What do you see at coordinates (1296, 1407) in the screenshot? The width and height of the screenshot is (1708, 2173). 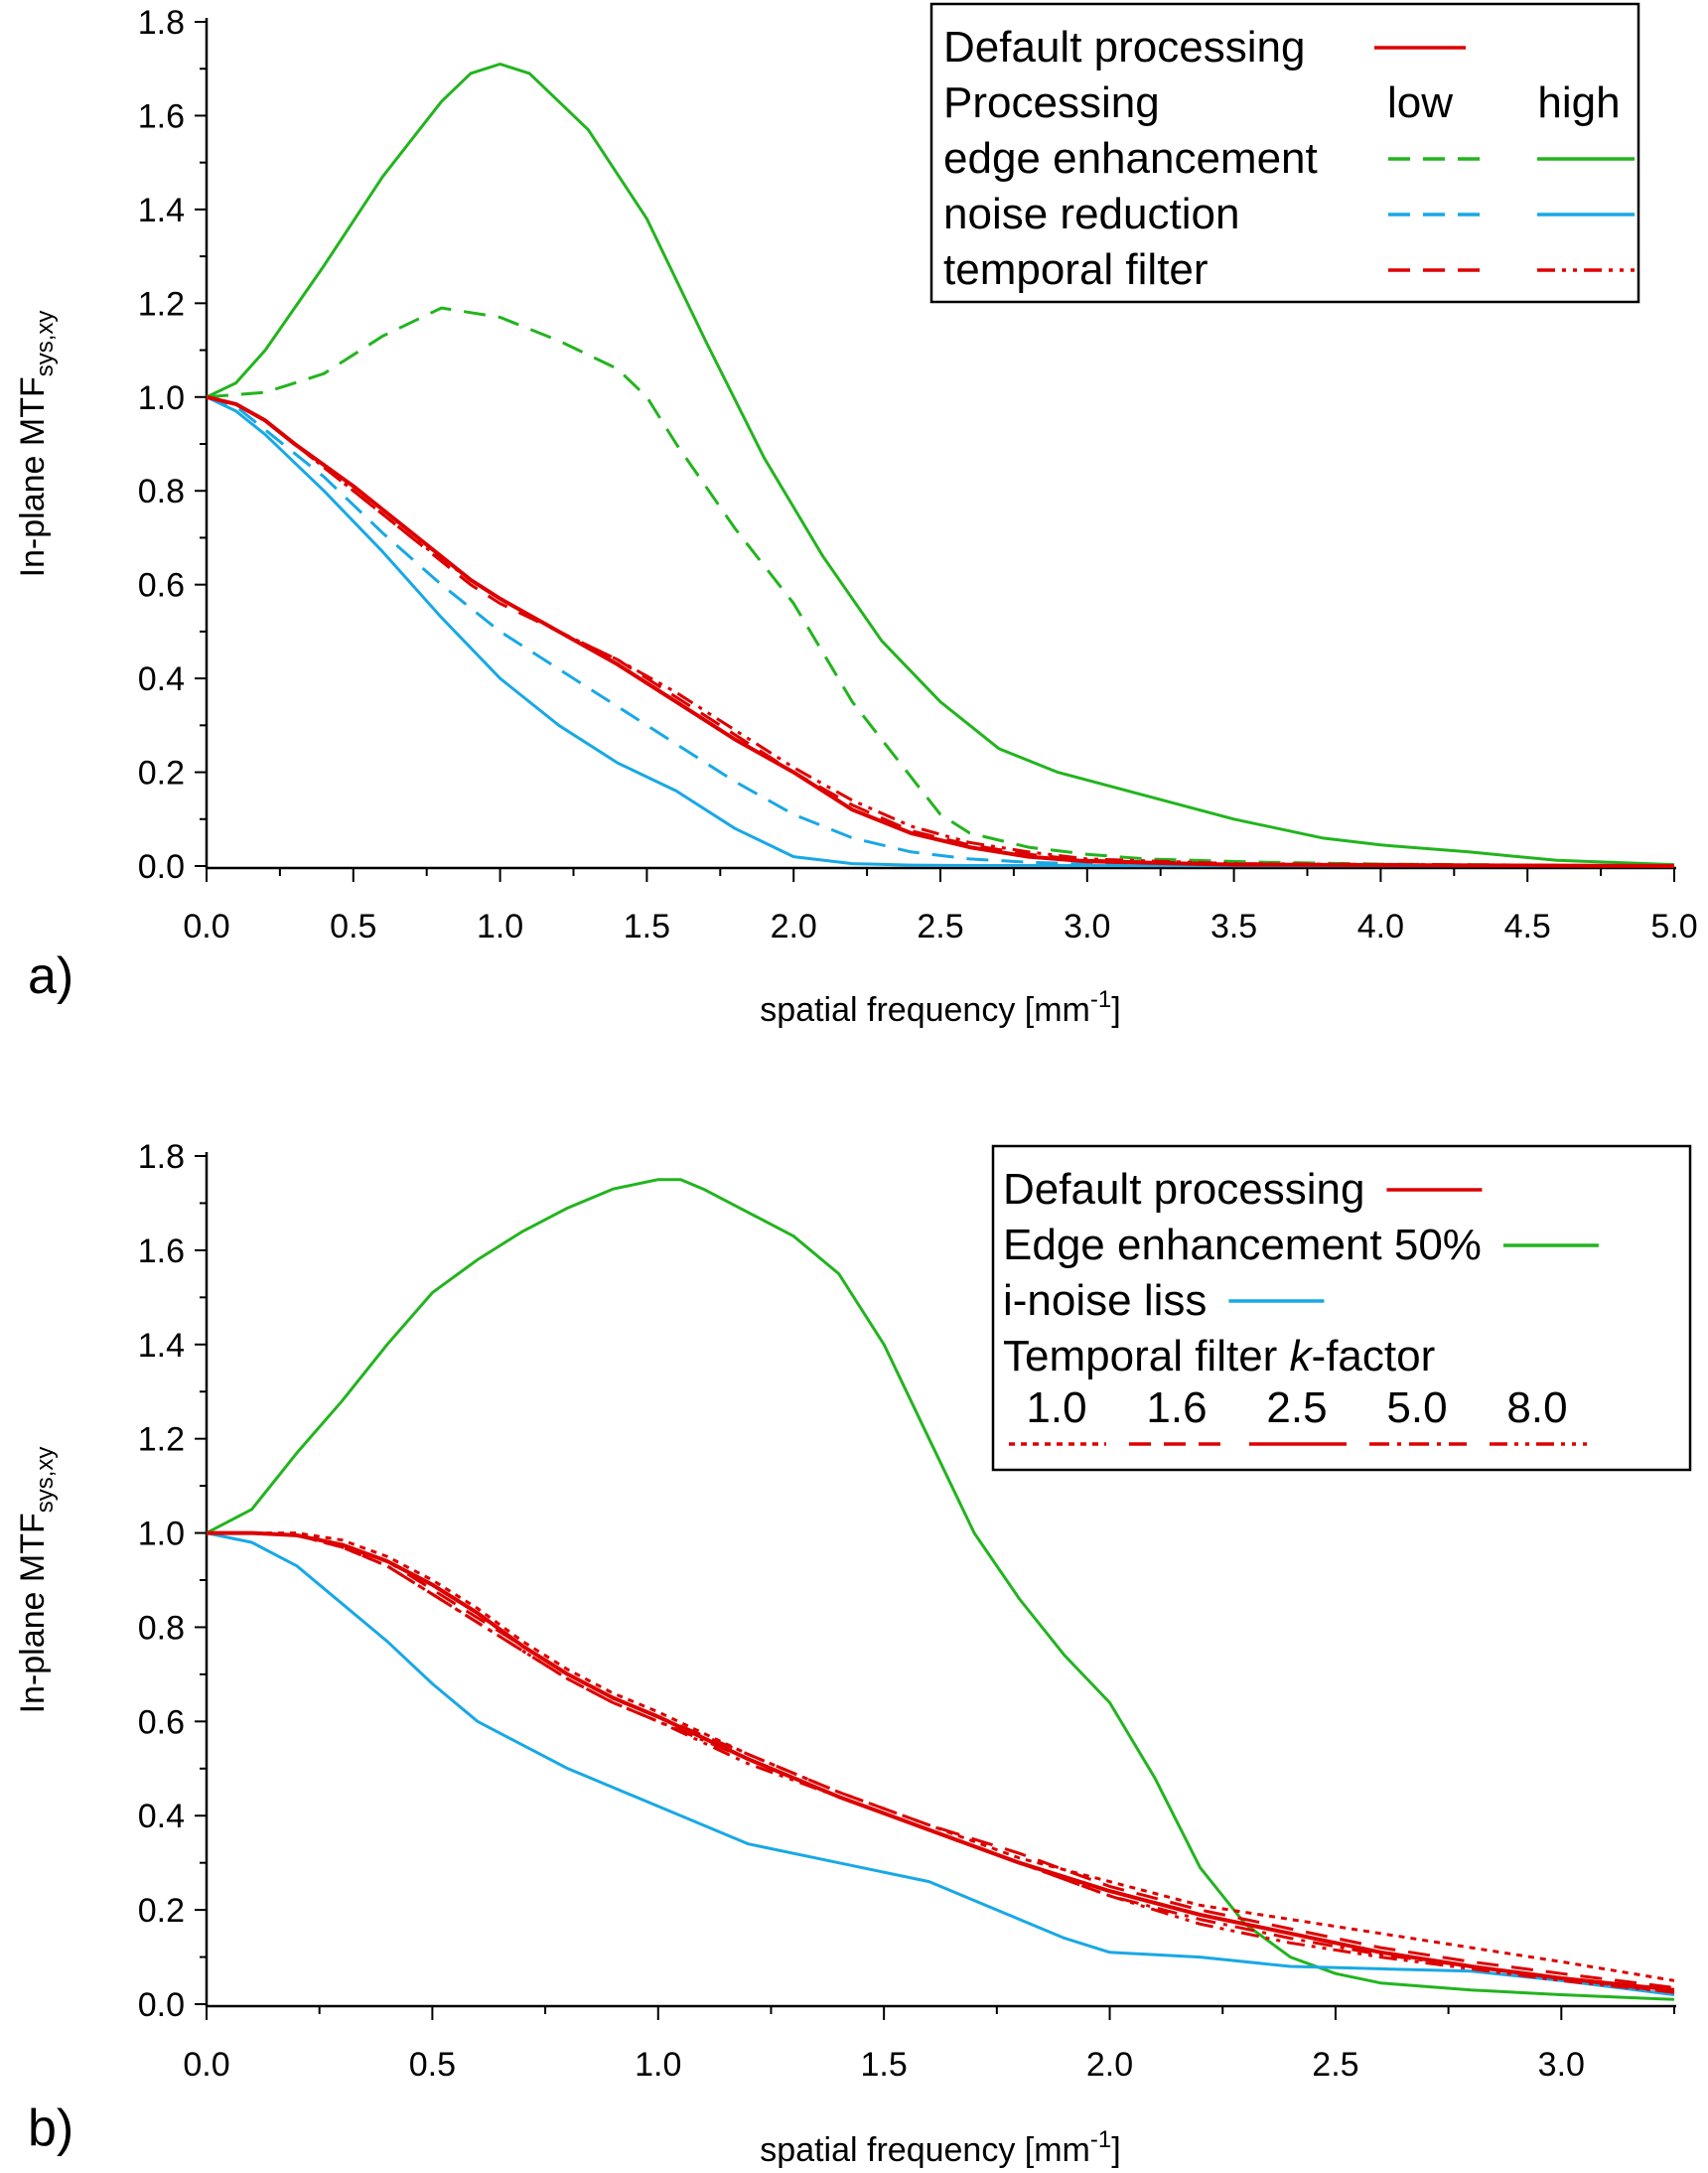 I see `legend-kfactor-label: 2.5` at bounding box center [1296, 1407].